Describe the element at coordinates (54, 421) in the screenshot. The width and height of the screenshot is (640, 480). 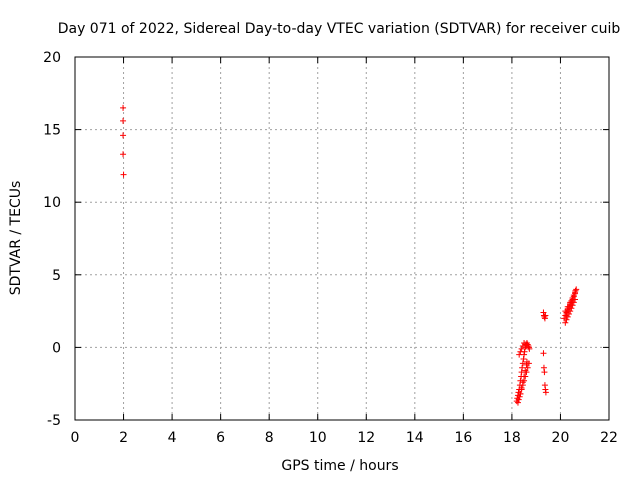
I see `y-tick-label: -5` at that location.